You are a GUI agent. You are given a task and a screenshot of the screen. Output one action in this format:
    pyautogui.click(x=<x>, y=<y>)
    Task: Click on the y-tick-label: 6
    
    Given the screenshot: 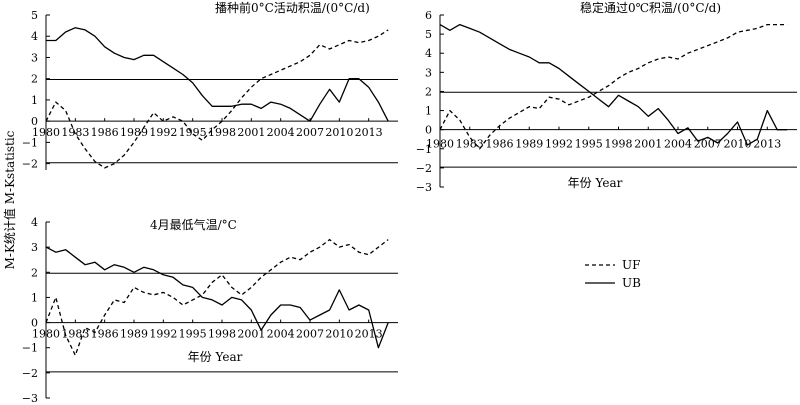 What is the action you would take?
    pyautogui.click(x=428, y=15)
    